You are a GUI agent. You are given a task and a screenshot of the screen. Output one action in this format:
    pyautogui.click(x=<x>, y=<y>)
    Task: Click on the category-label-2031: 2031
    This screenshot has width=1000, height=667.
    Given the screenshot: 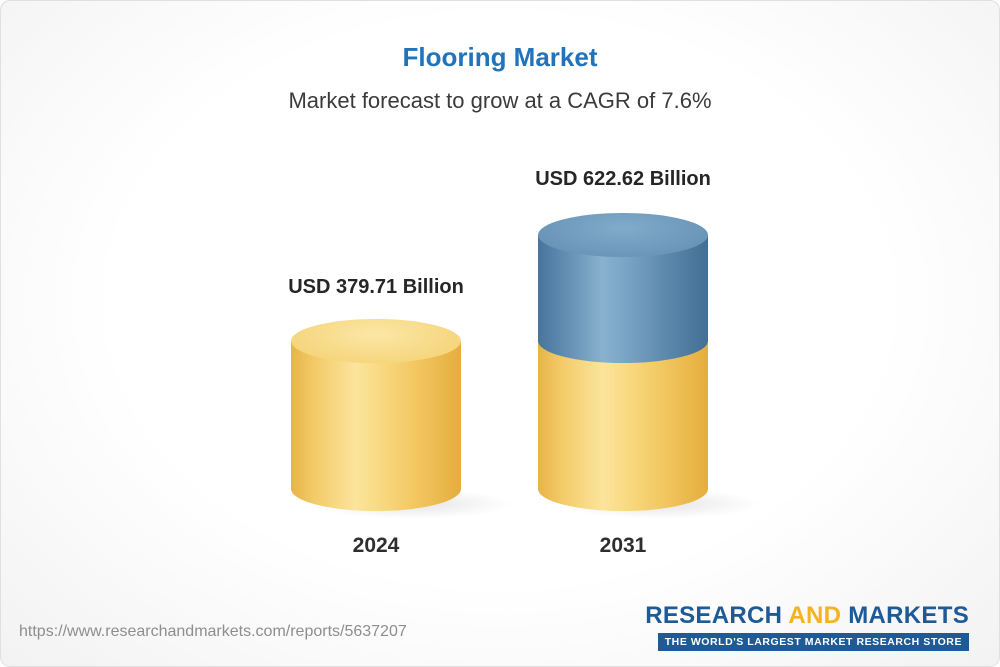 What is the action you would take?
    pyautogui.click(x=623, y=545)
    